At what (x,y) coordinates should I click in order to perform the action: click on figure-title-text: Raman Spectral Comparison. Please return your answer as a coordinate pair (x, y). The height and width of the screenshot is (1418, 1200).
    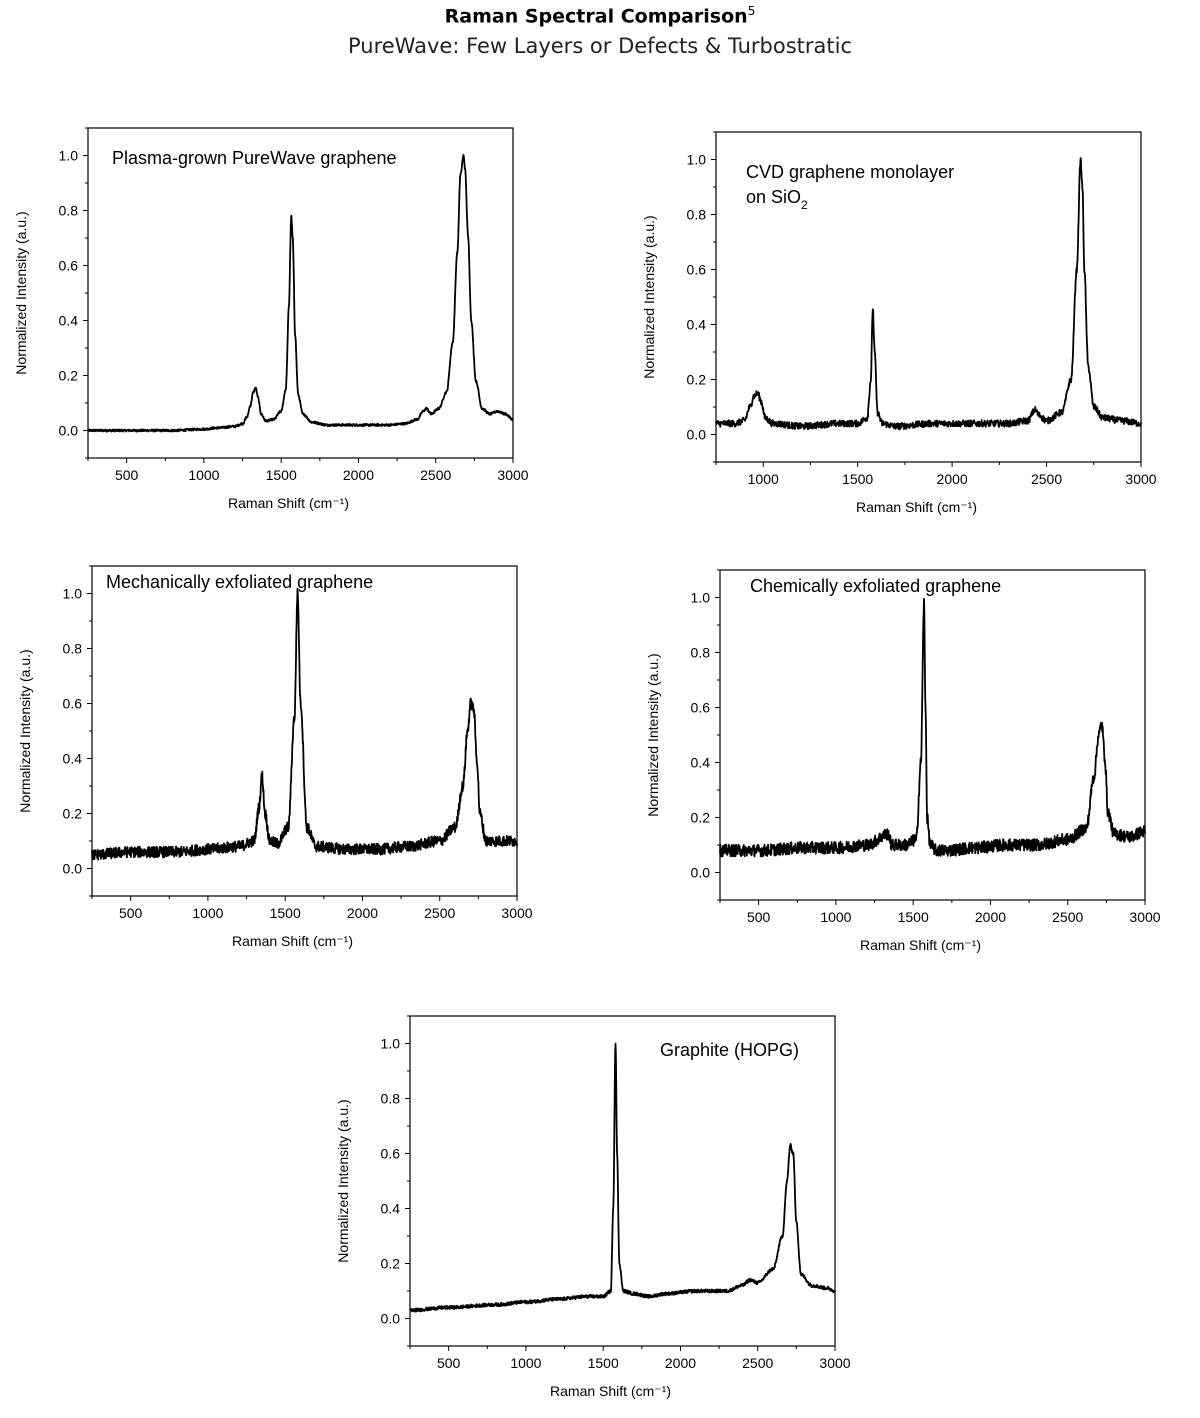
    Looking at the image, I should click on (596, 16).